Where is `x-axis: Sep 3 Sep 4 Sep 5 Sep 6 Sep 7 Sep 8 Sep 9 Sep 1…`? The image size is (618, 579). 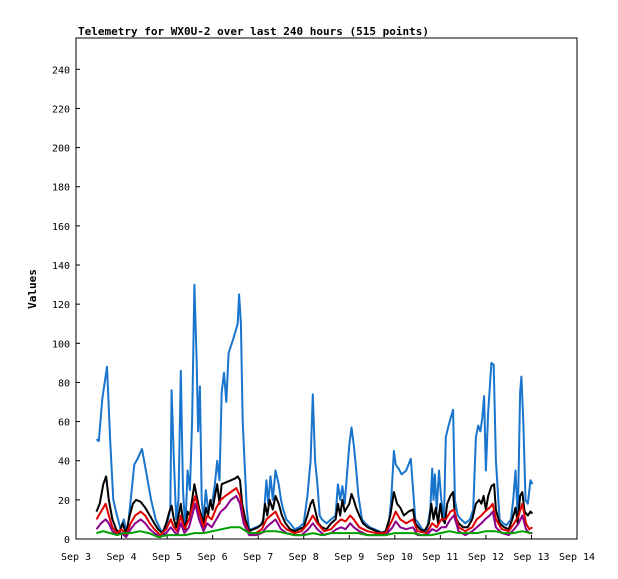
x-axis: Sep 3 Sep 4 Sep 5 Sep 6 Sep 7 Sep 8 Sep 9 Sep 1… is located at coordinates (328, 549).